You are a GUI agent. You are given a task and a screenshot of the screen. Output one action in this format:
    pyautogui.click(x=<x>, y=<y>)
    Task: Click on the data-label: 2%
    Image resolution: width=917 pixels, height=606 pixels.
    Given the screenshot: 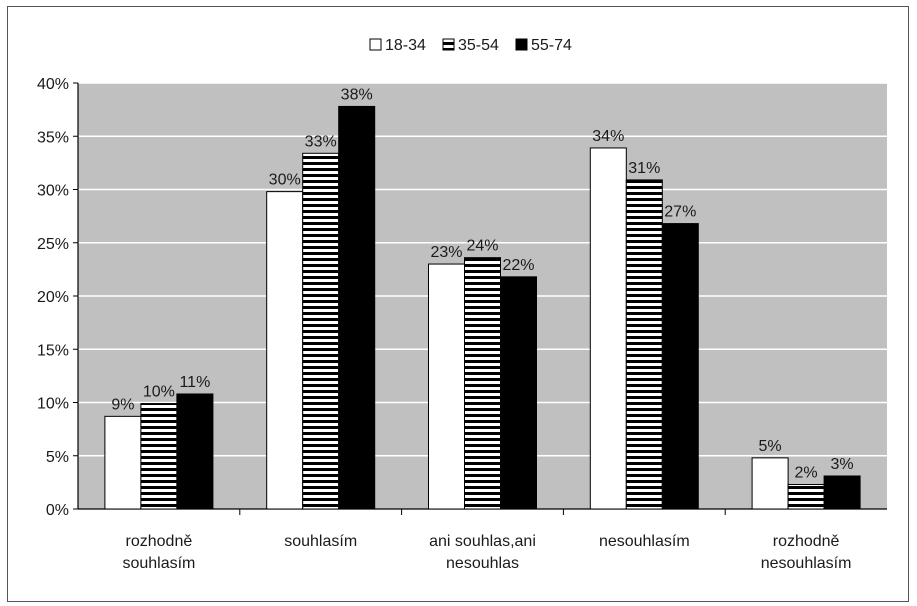 What is the action you would take?
    pyautogui.click(x=806, y=473)
    